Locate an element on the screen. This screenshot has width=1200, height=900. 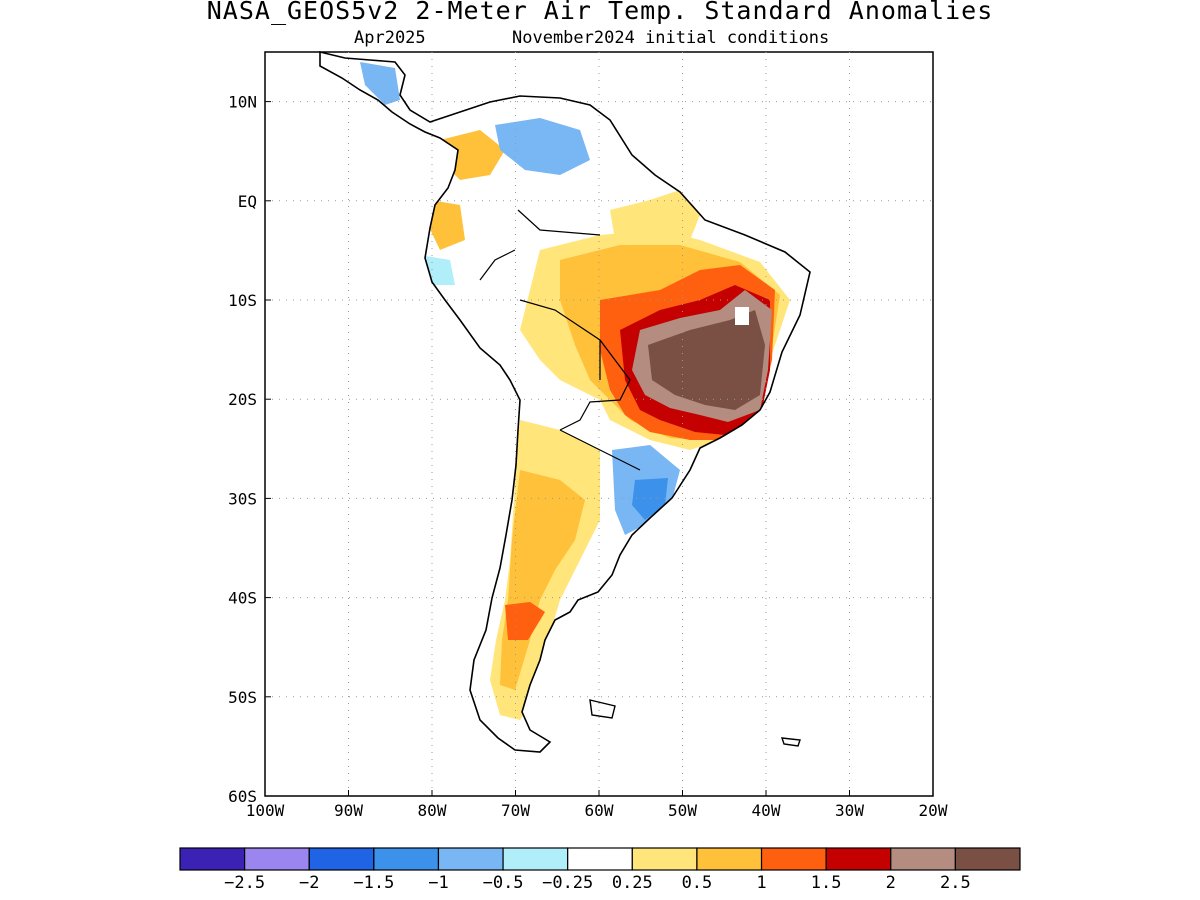
lon-tick-label: 60W is located at coordinates (599, 810).